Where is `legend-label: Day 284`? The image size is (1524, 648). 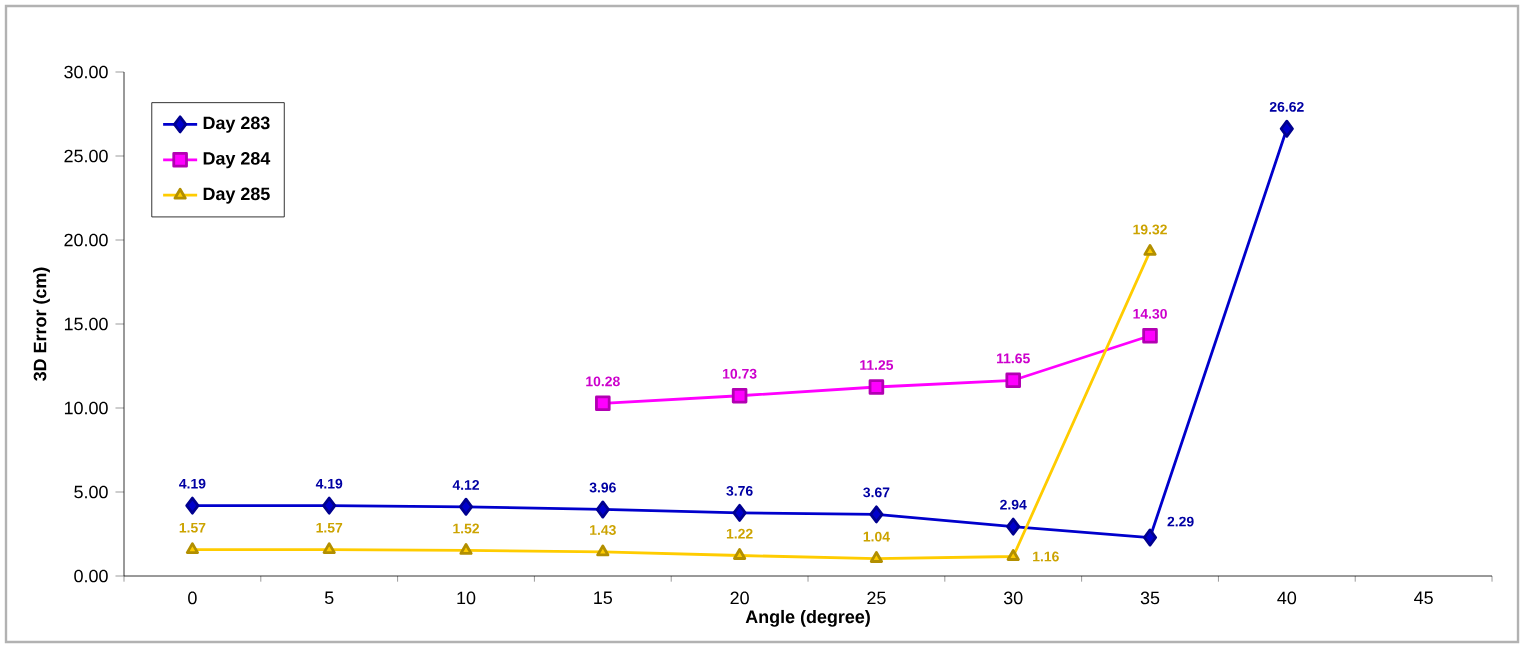
legend-label: Day 284 is located at coordinates (237, 160).